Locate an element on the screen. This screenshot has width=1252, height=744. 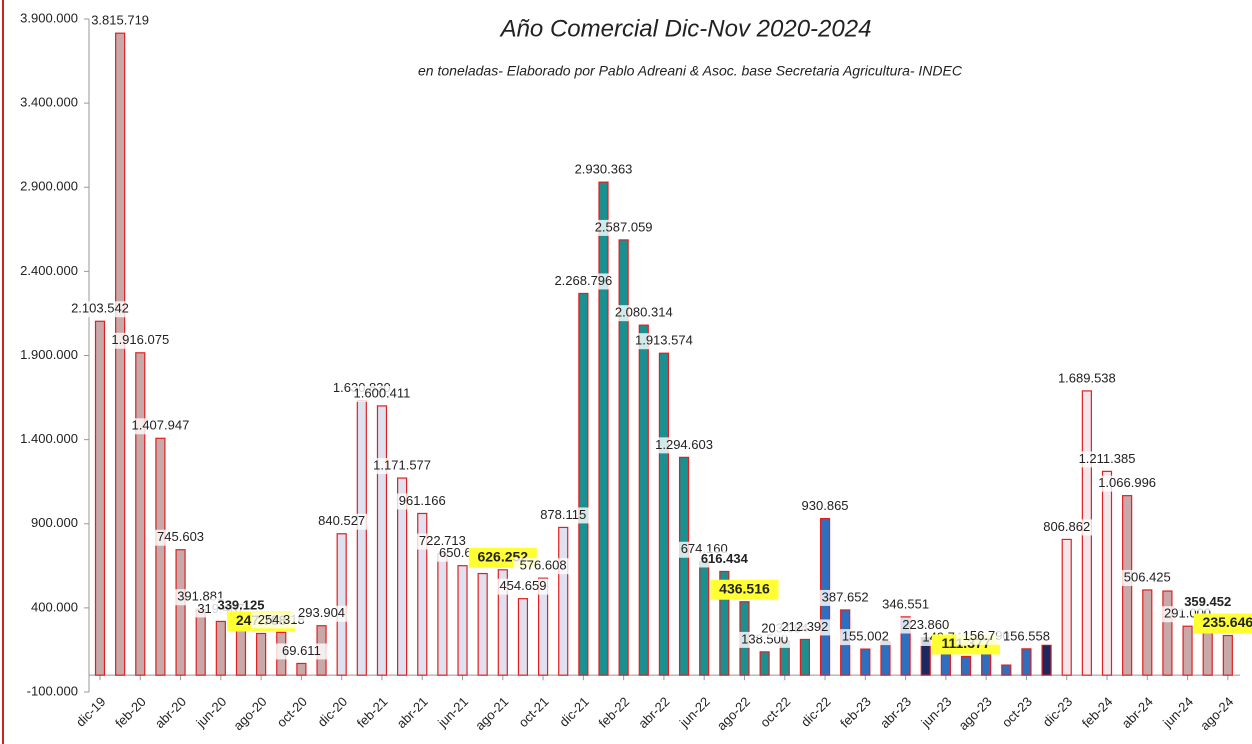
data-label: 1.600.411 is located at coordinates (382, 392).